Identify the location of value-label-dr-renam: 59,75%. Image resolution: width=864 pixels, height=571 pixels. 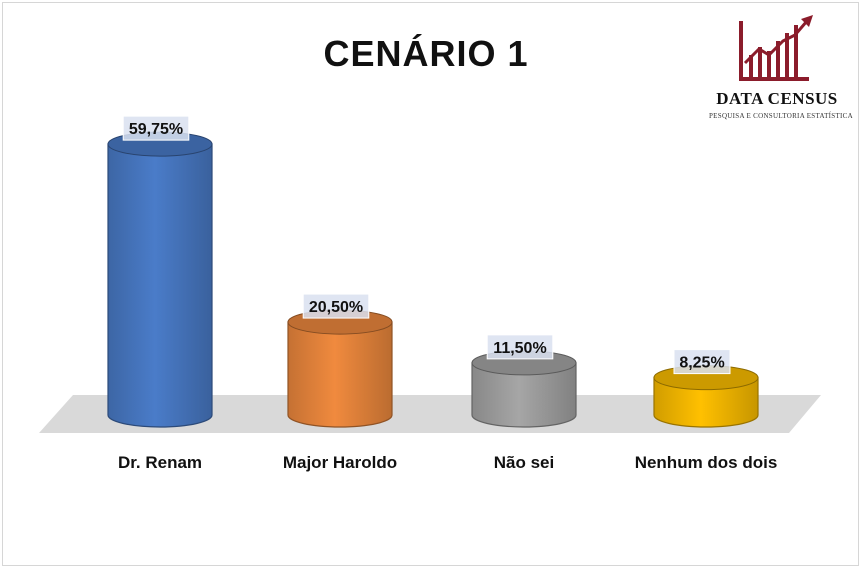
(156, 129).